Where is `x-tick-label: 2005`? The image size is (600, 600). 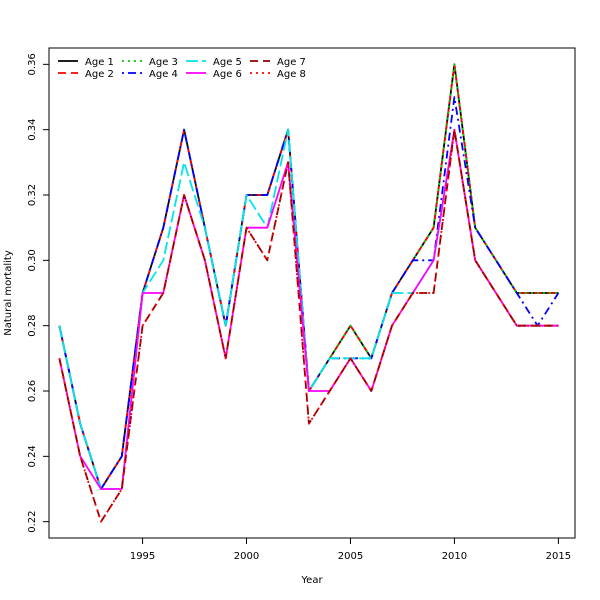 x-tick-label: 2005 is located at coordinates (350, 556).